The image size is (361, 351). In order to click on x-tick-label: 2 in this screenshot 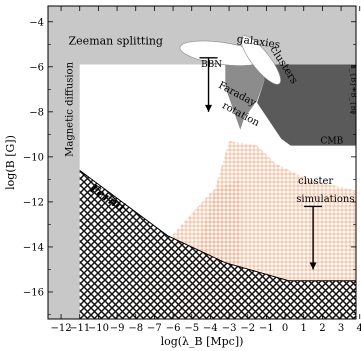, I will do `click(322, 328)`.